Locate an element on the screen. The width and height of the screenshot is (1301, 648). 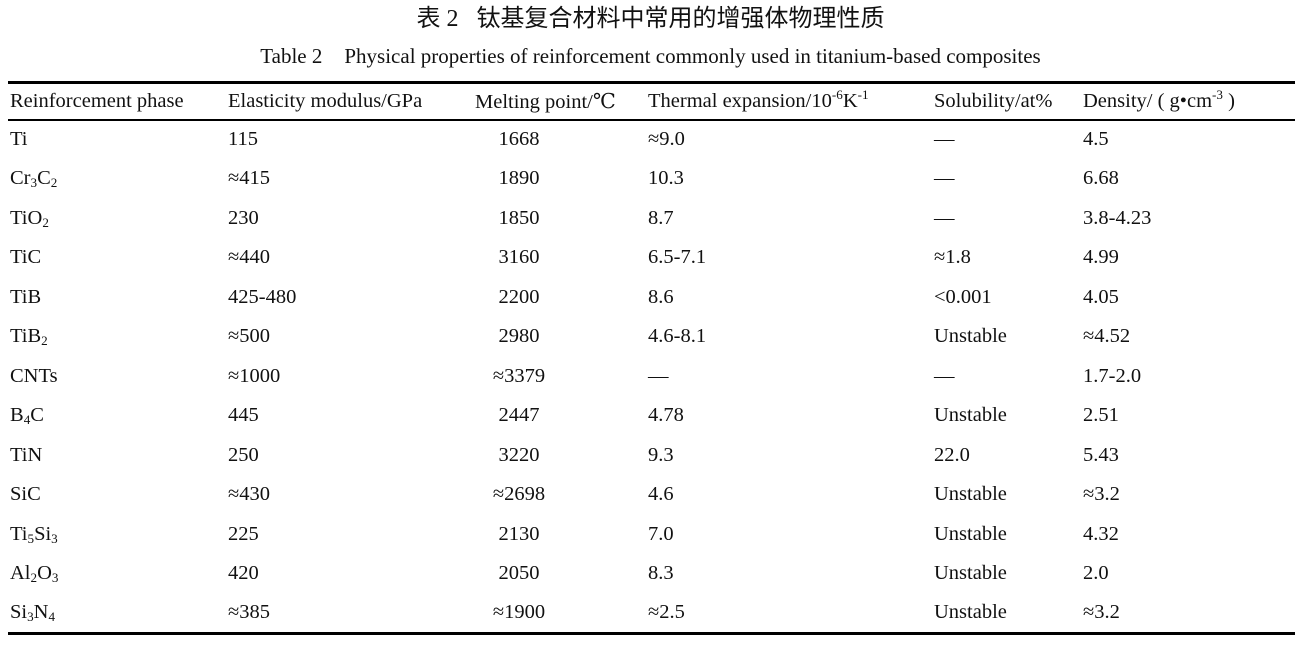
cell-modulus: ≈440 is located at coordinates (249, 257).